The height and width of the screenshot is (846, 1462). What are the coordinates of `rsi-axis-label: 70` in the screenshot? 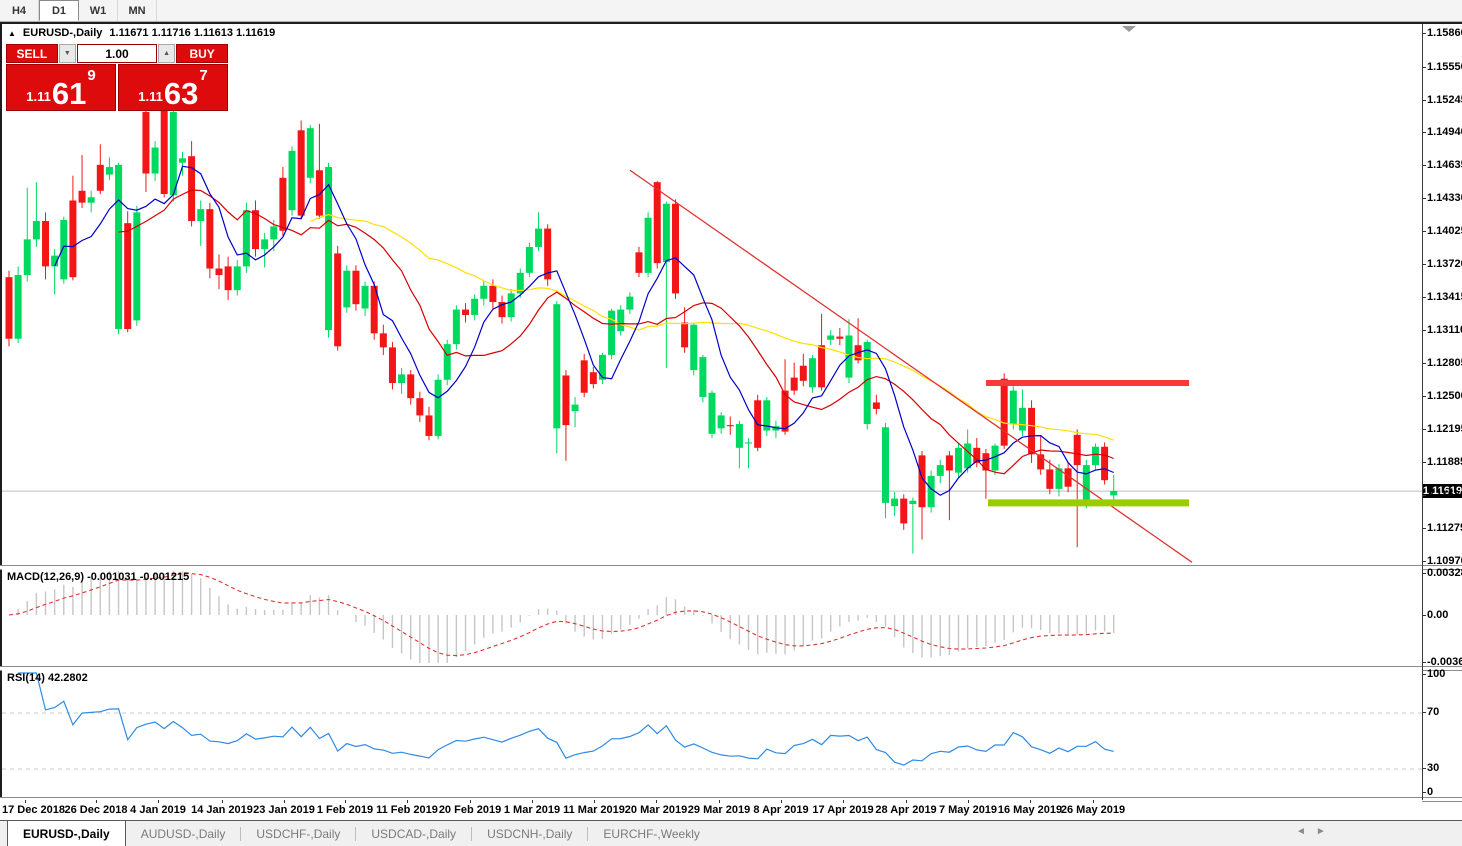 It's located at (1433, 712).